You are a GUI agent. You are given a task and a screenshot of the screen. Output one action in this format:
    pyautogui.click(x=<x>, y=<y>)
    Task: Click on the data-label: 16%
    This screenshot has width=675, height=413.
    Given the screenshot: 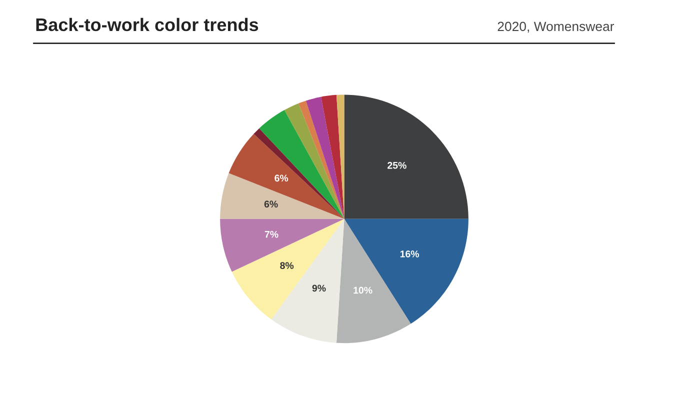 What is the action you would take?
    pyautogui.click(x=410, y=254)
    